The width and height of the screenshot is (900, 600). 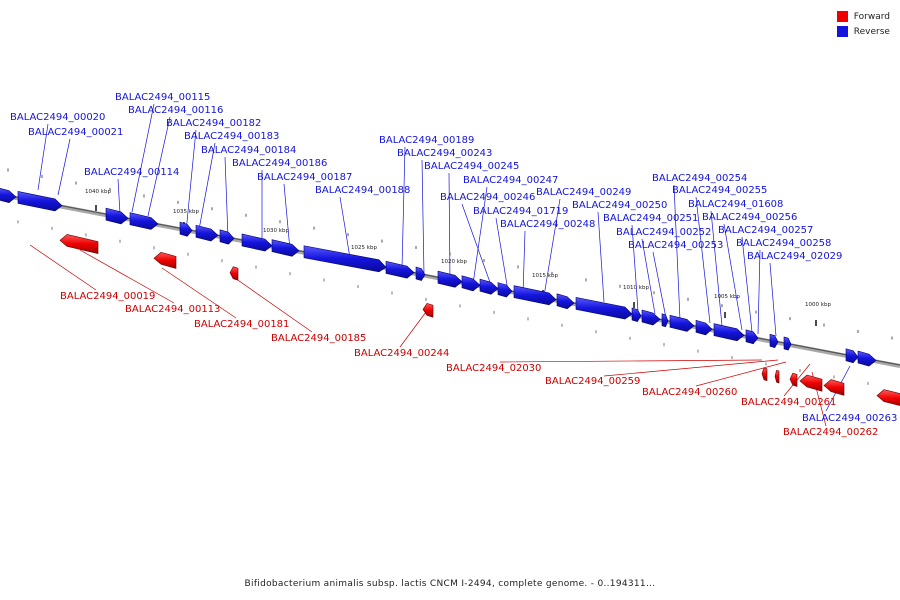 I want to click on gene-label: BALAC2494_01719, so click(x=520, y=211).